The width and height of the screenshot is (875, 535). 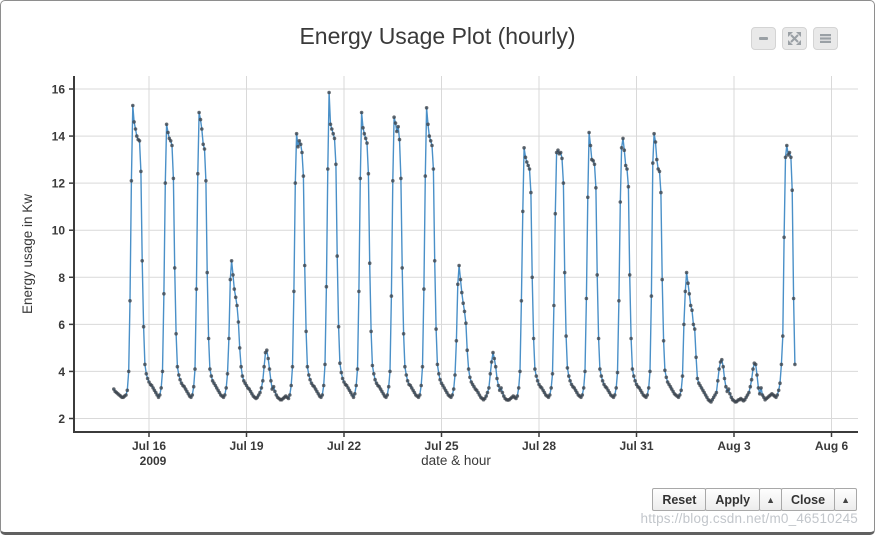 What do you see at coordinates (832, 446) in the screenshot?
I see `x-tick-label: Aug 6` at bounding box center [832, 446].